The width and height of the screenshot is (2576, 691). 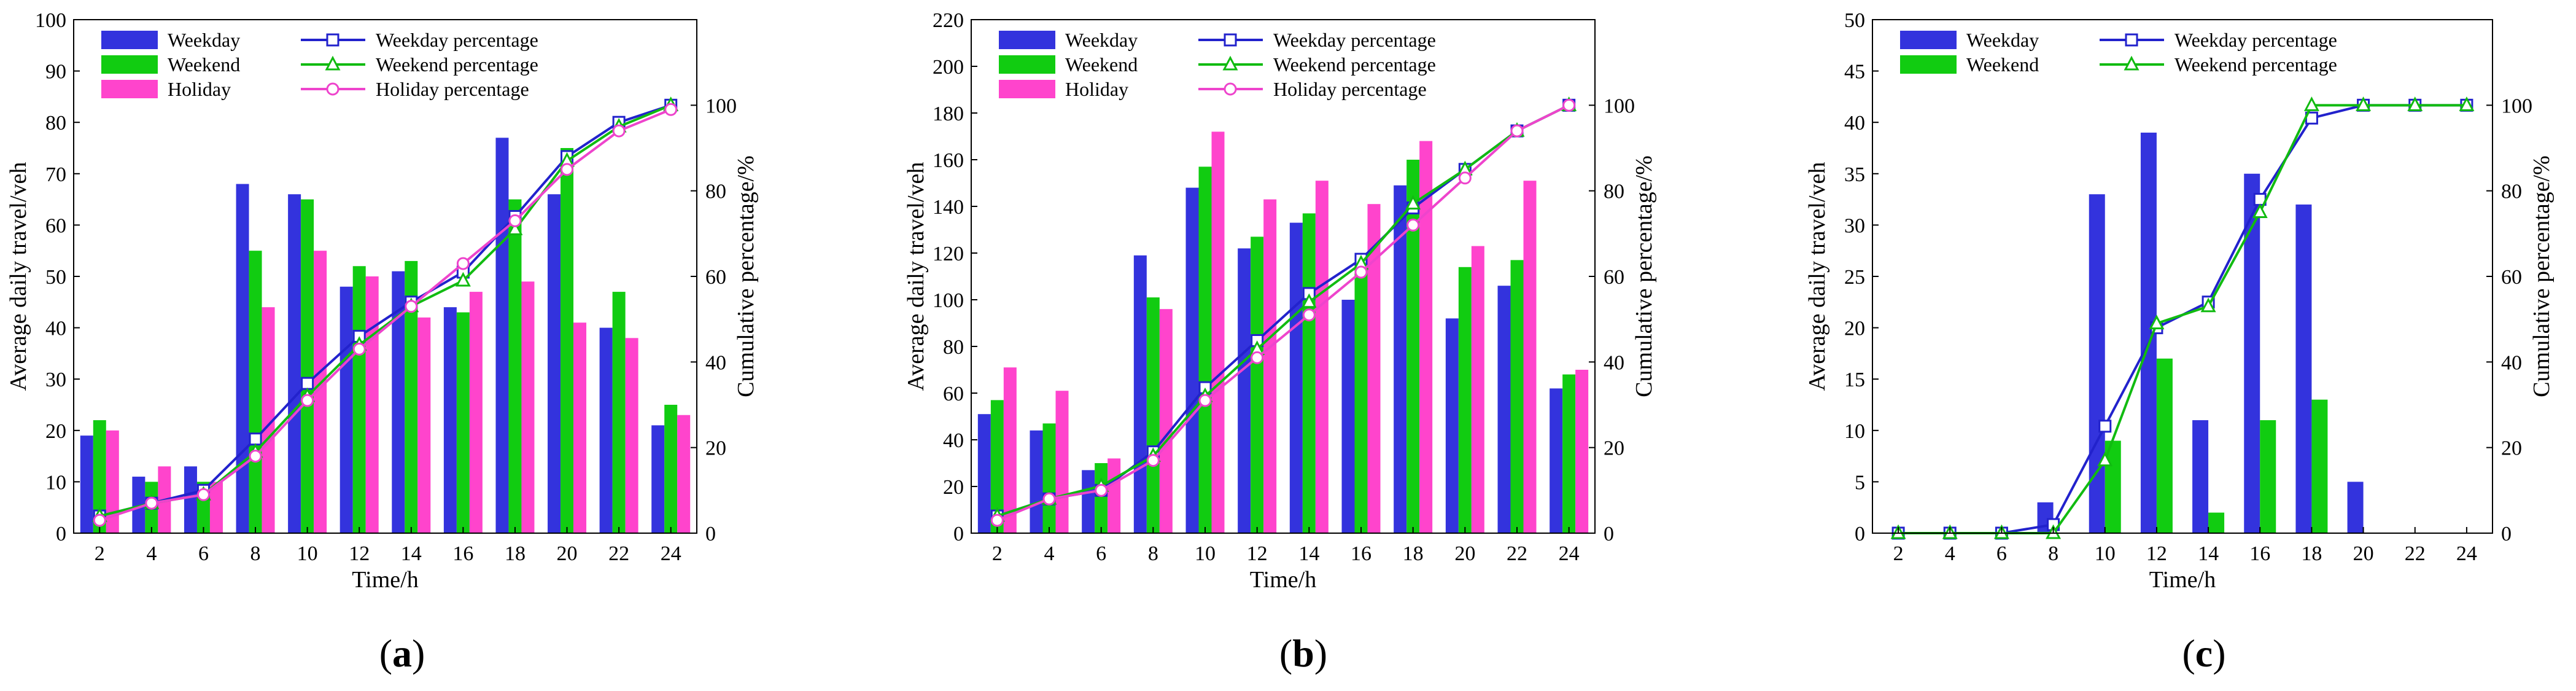 What do you see at coordinates (1854, 72) in the screenshot?
I see `y-tick-label: 45` at bounding box center [1854, 72].